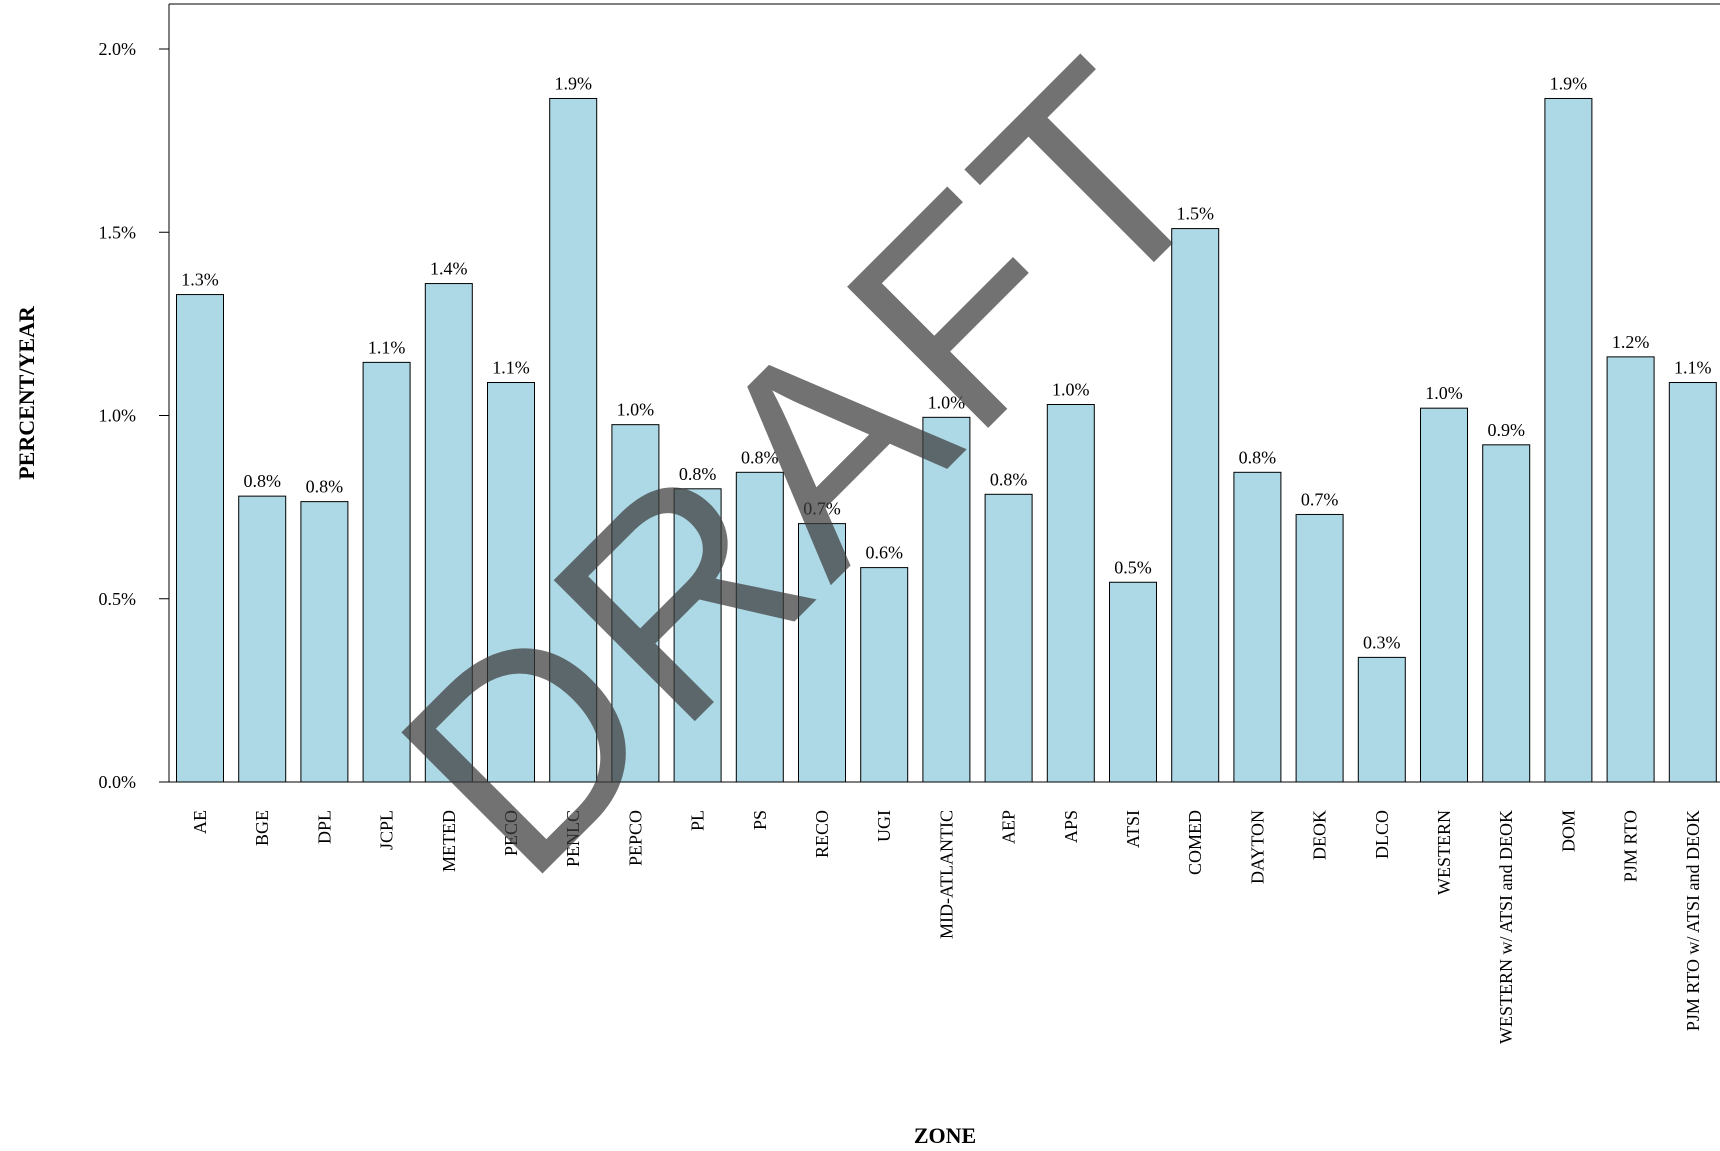  What do you see at coordinates (262, 828) in the screenshot?
I see `x-tick-label: BGE` at bounding box center [262, 828].